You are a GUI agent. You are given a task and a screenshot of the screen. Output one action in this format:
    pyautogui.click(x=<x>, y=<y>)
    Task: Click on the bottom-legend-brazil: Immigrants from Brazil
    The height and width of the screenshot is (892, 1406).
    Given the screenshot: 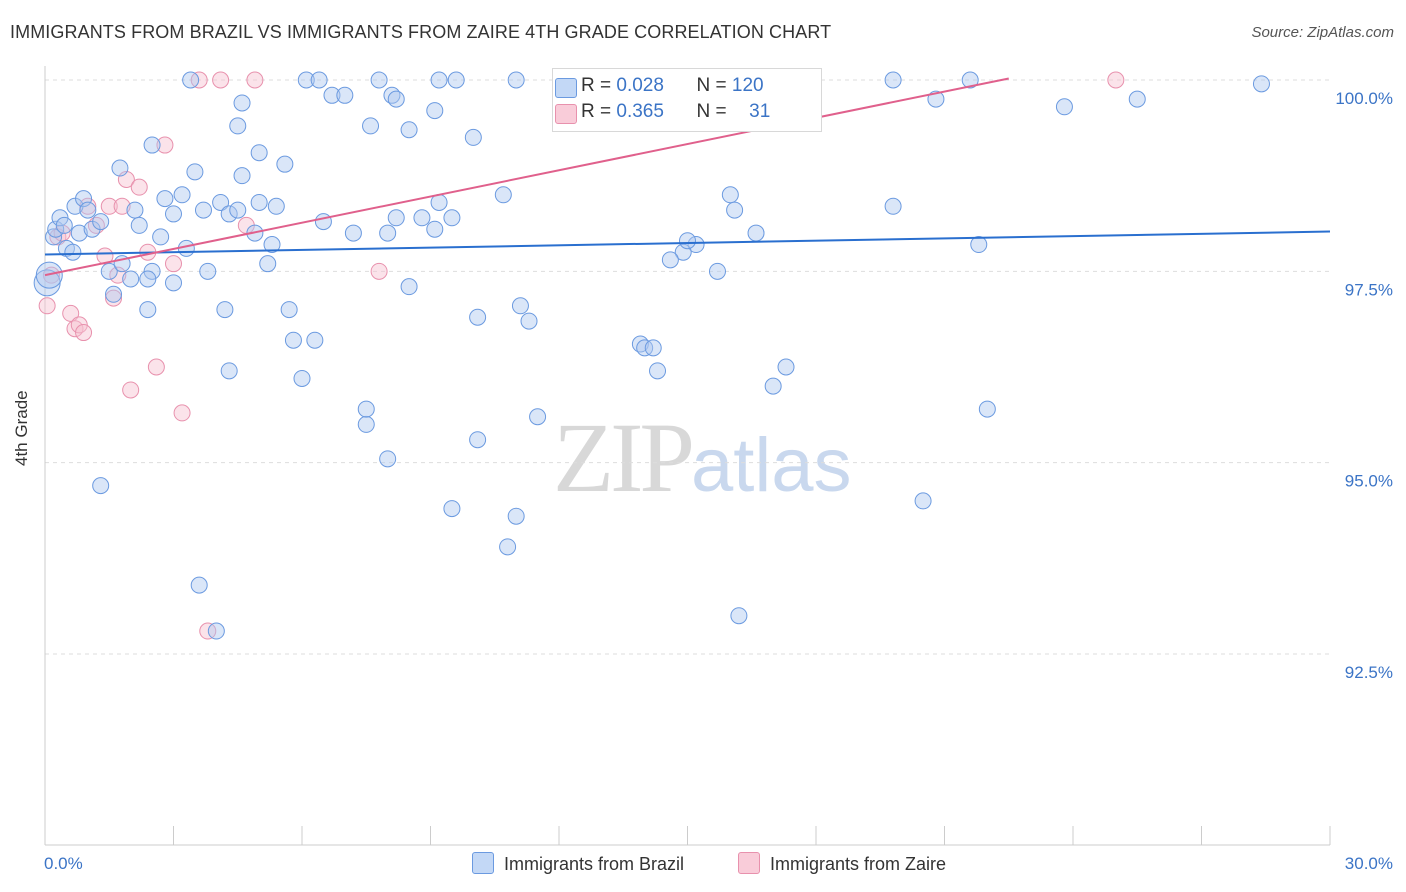 What is the action you would take?
    pyautogui.click(x=578, y=863)
    